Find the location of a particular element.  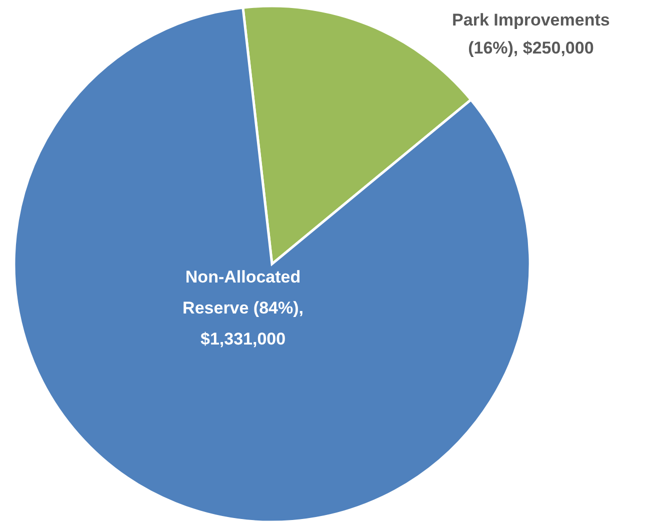

slice-label: Non-Allocated Reserve (84%), $1,331,000 is located at coordinates (243, 308).